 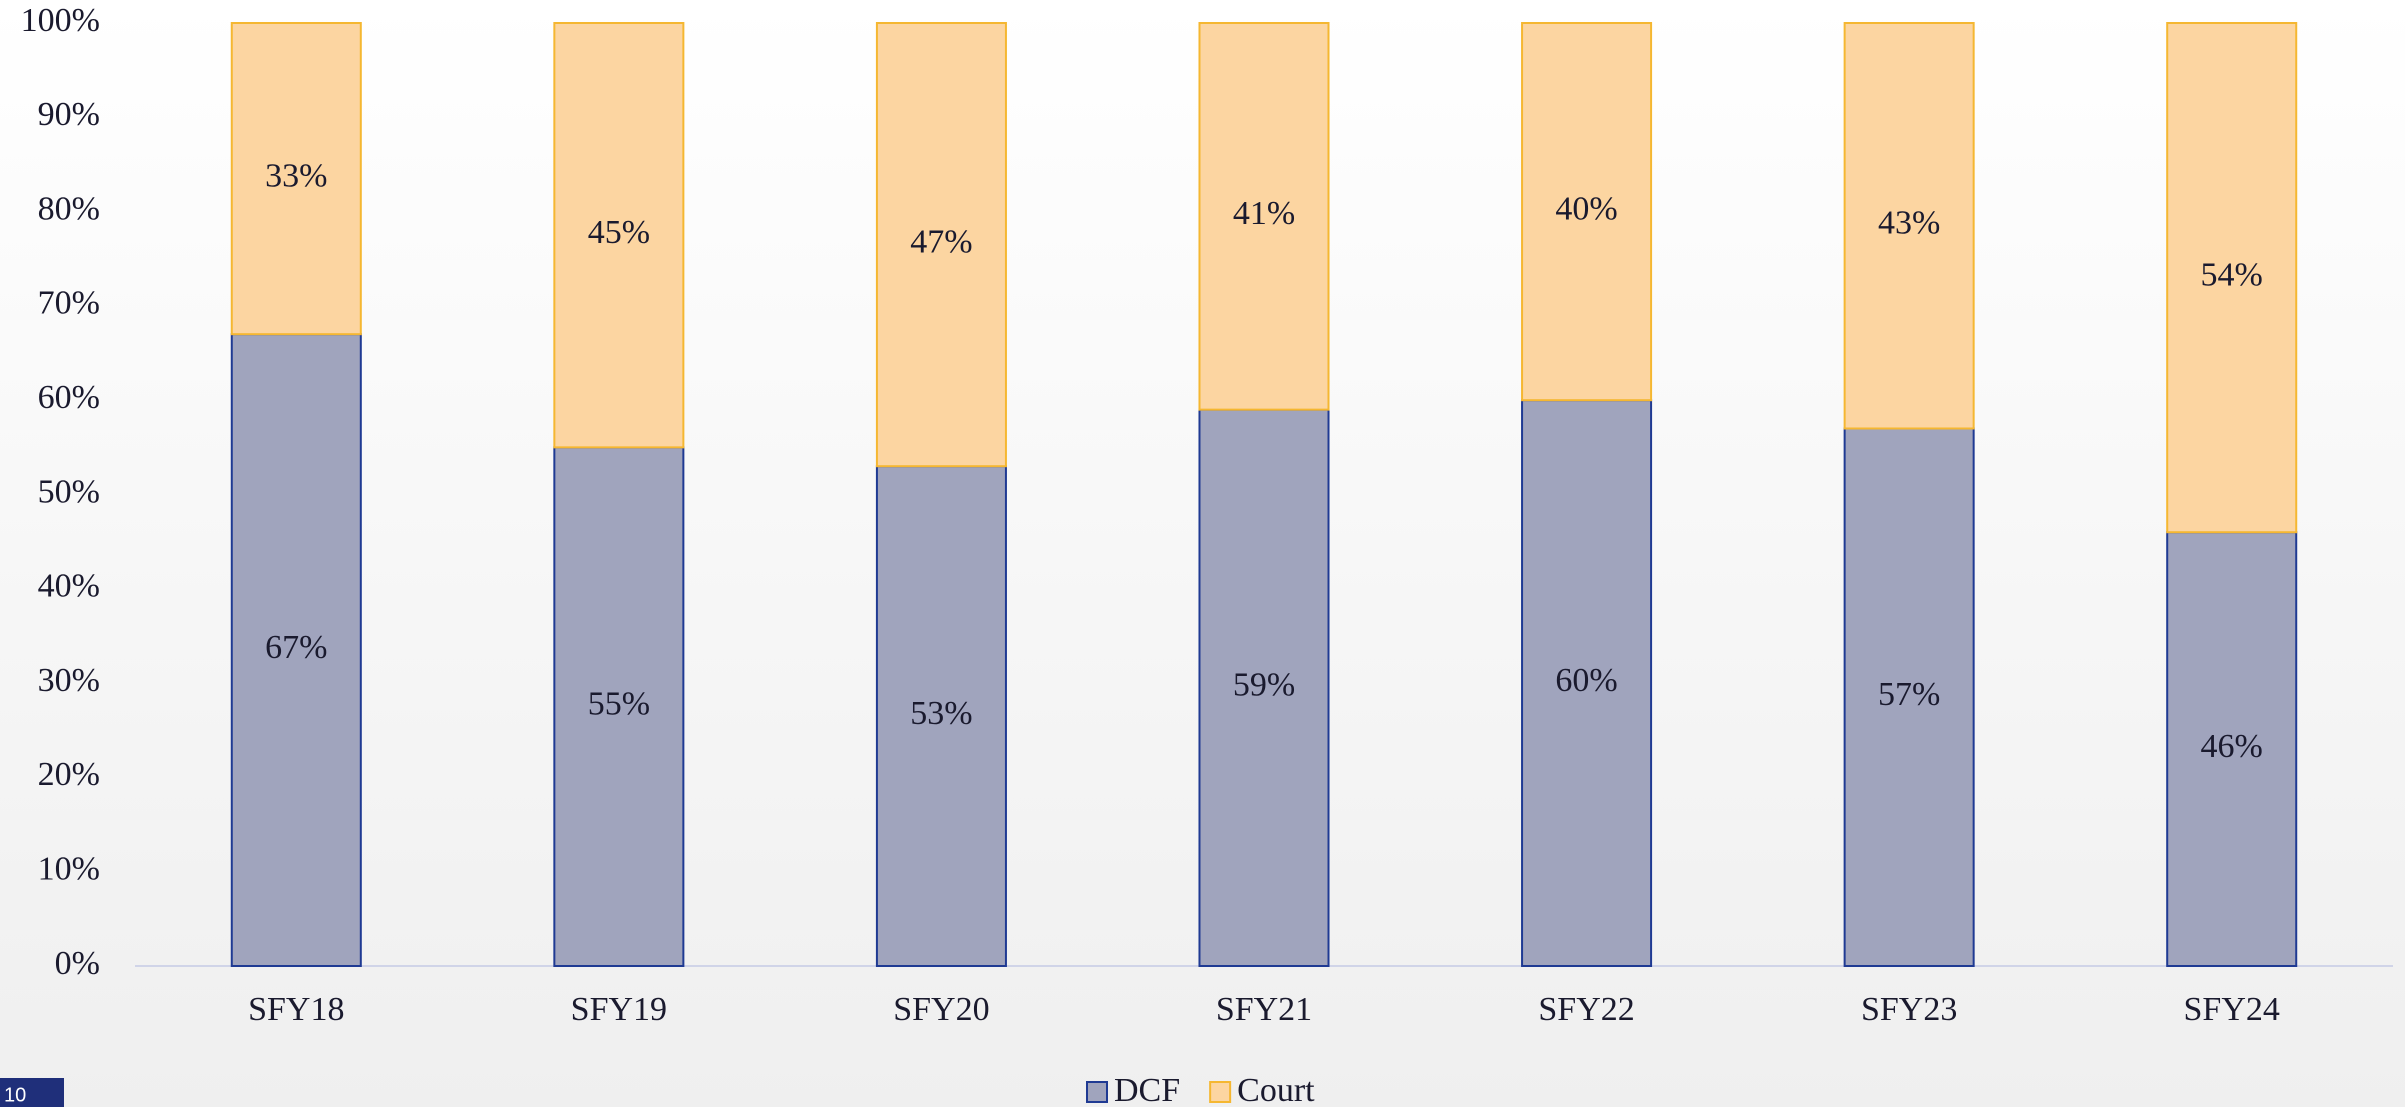 I want to click on x-tick-label: SFY24, so click(x=2232, y=1009).